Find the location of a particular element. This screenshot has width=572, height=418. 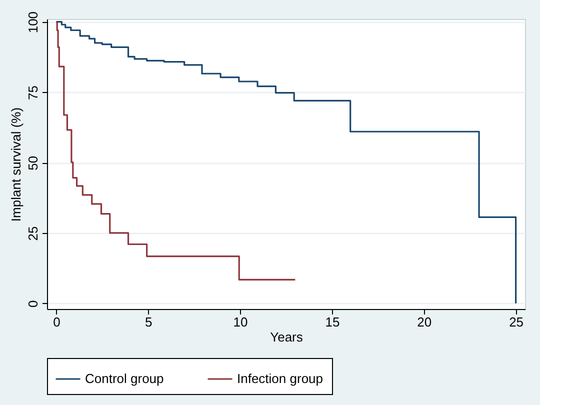

y-tick-label: 100 is located at coordinates (33, 22).